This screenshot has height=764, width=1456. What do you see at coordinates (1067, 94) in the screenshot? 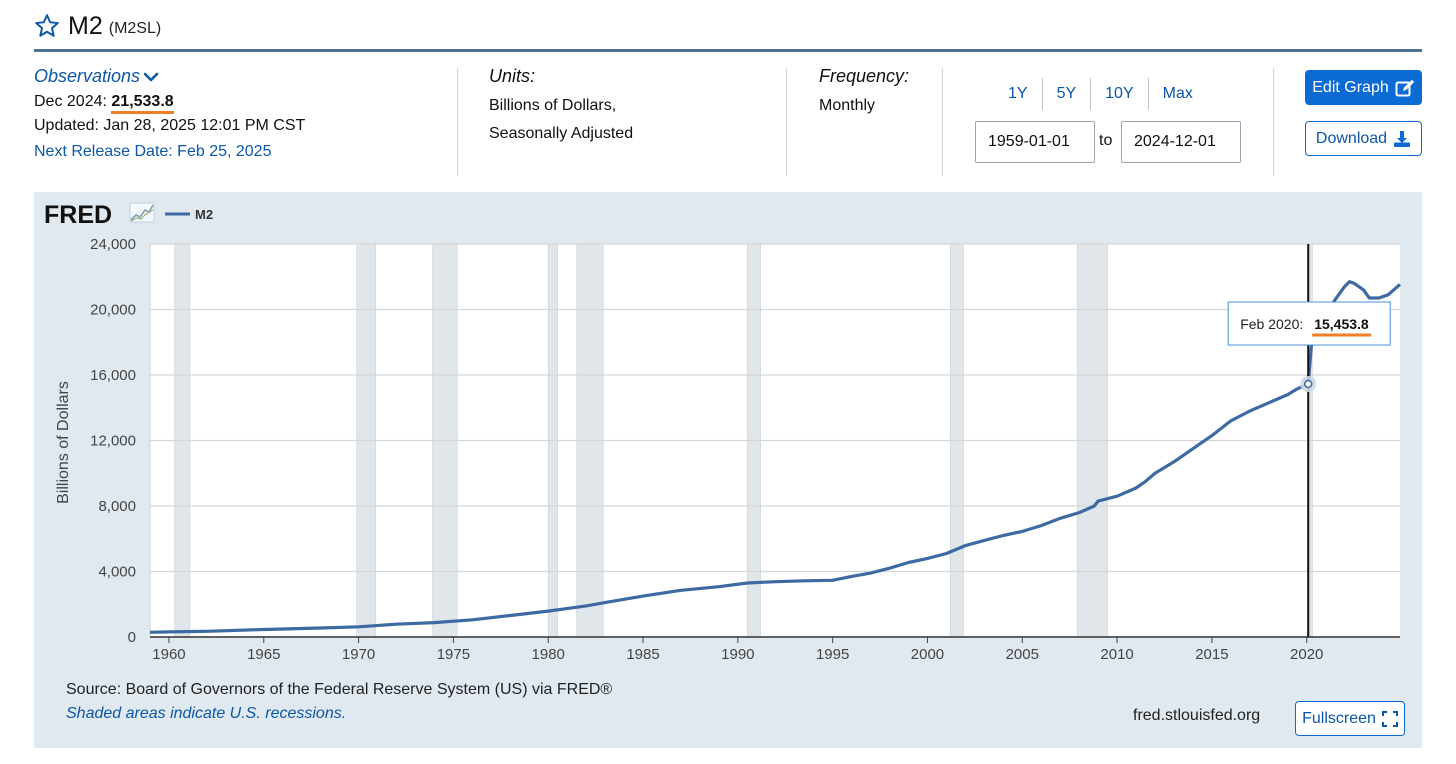
I see `range-5y-button: 5Y` at bounding box center [1067, 94].